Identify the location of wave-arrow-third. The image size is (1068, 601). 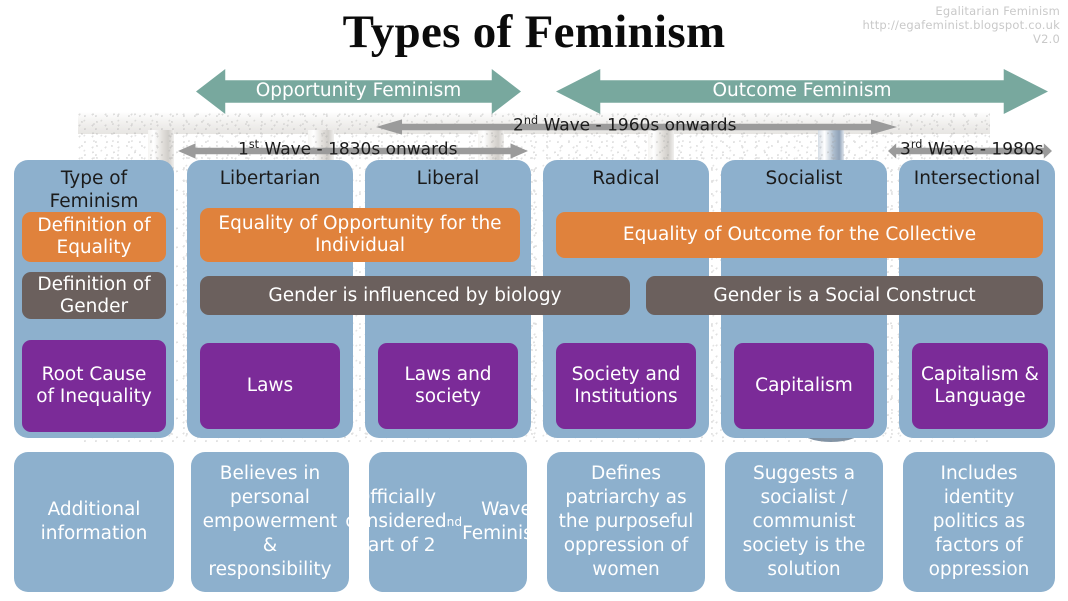
(970, 151).